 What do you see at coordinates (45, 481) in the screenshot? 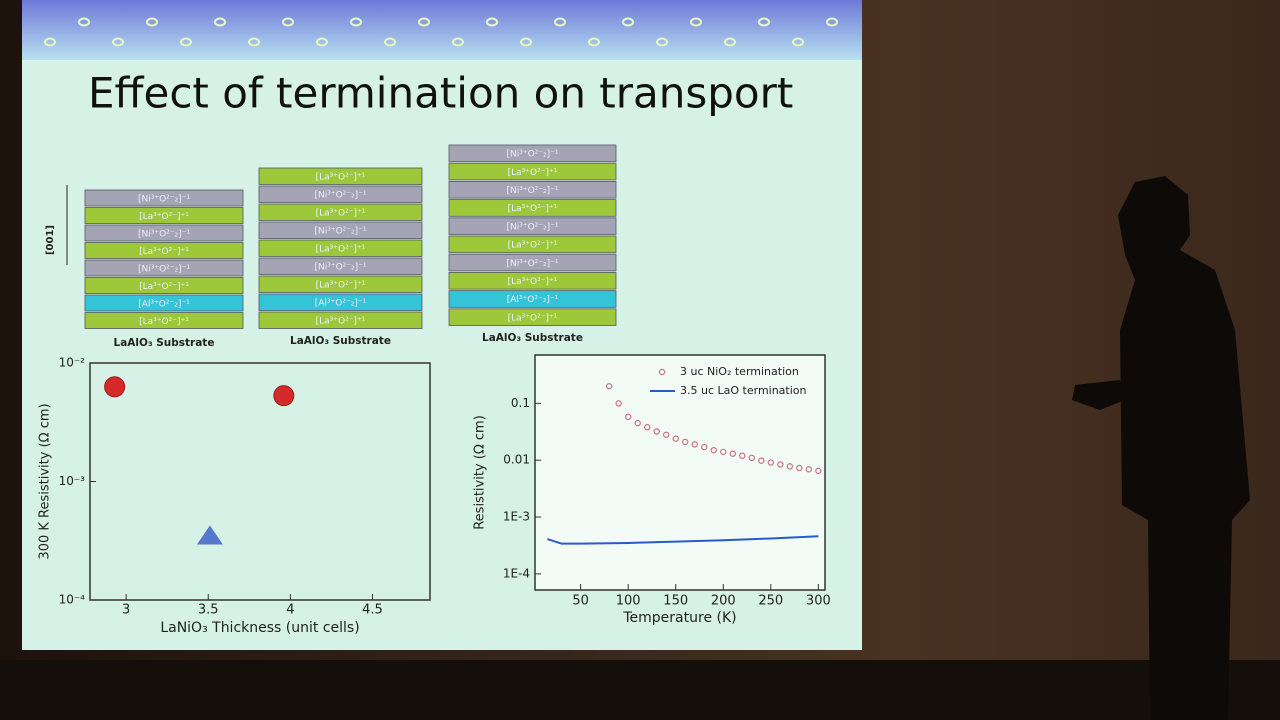
I see `y-axis-label: 300 K Resistivity (Ω cm)` at bounding box center [45, 481].